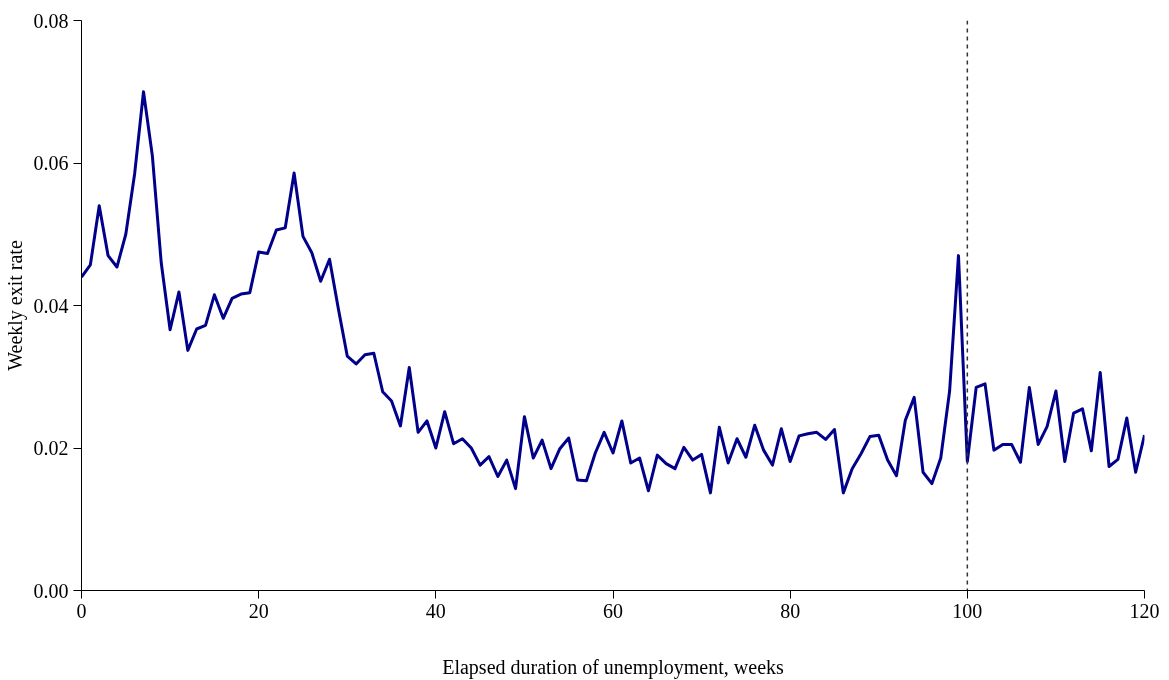  I want to click on x-tick-label: 80, so click(790, 610).